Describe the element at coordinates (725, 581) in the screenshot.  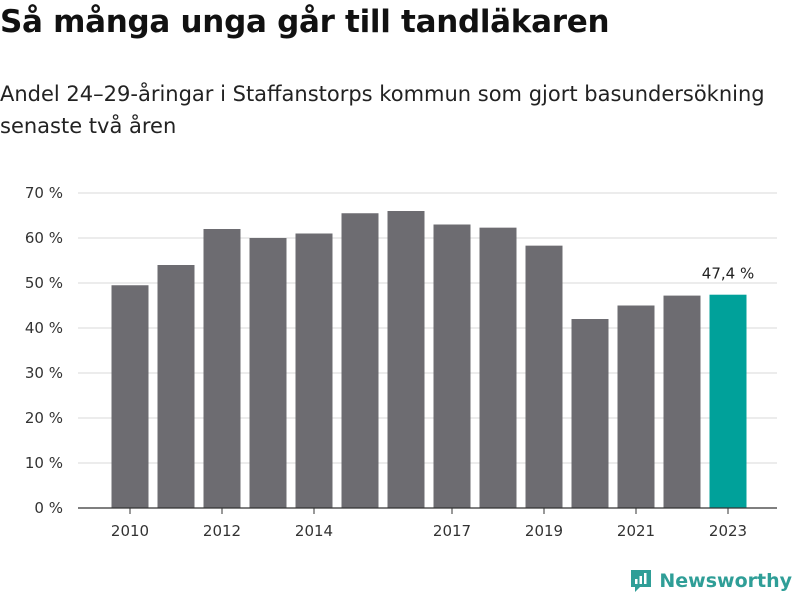
I see `brand-name: Newsworthy` at that location.